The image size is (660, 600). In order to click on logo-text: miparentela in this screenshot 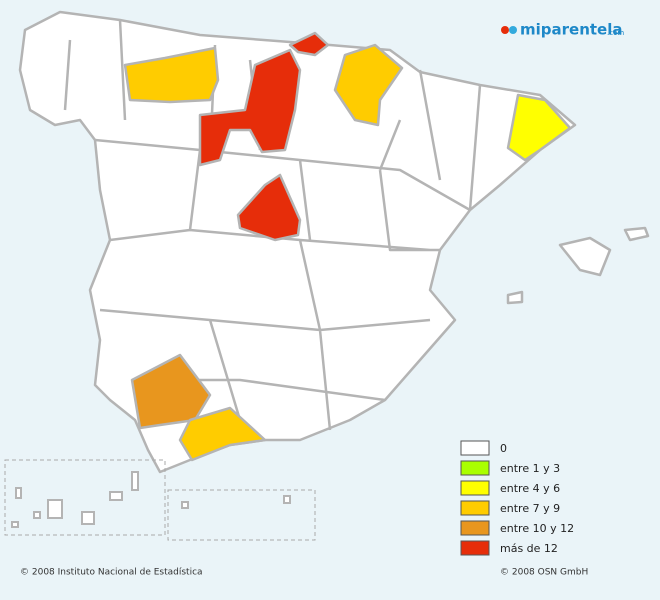, I will do `click(571, 30)`.